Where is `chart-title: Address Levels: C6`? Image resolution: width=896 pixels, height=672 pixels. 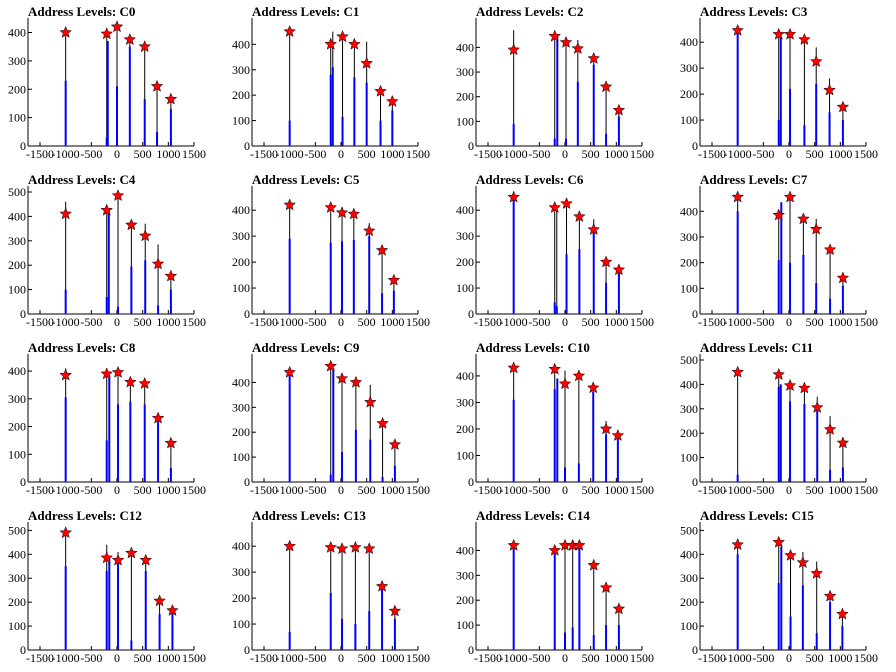 chart-title: Address Levels: C6 is located at coordinates (530, 179).